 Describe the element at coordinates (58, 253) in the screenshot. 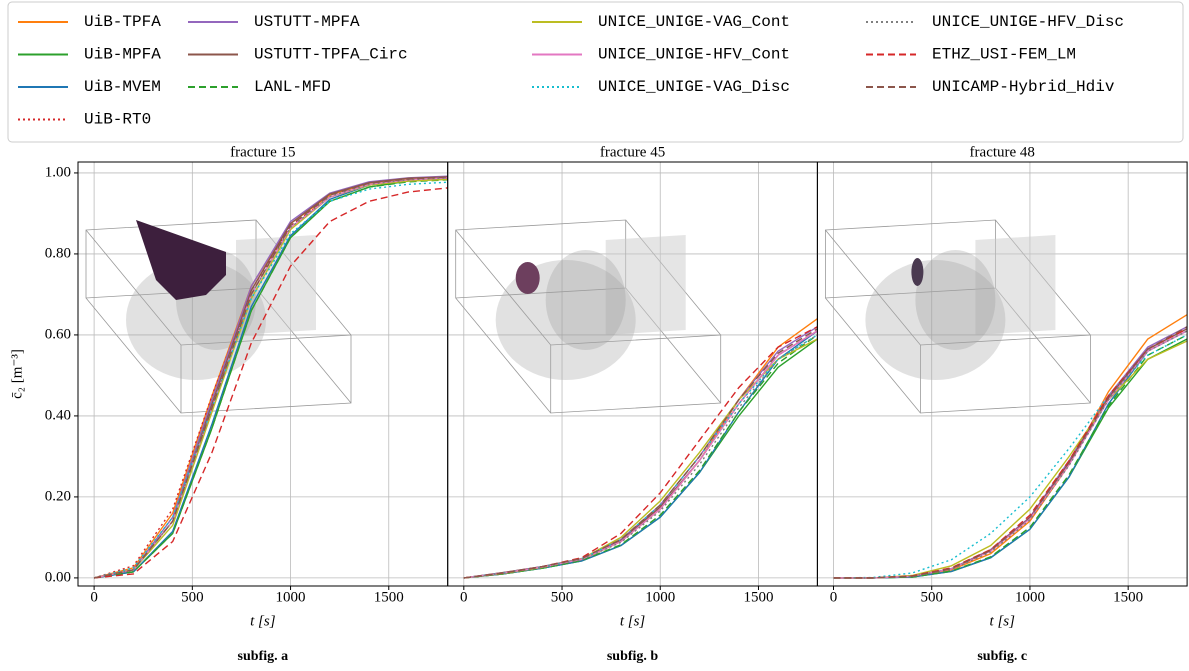

I see `y-tick-label: 0.80` at that location.